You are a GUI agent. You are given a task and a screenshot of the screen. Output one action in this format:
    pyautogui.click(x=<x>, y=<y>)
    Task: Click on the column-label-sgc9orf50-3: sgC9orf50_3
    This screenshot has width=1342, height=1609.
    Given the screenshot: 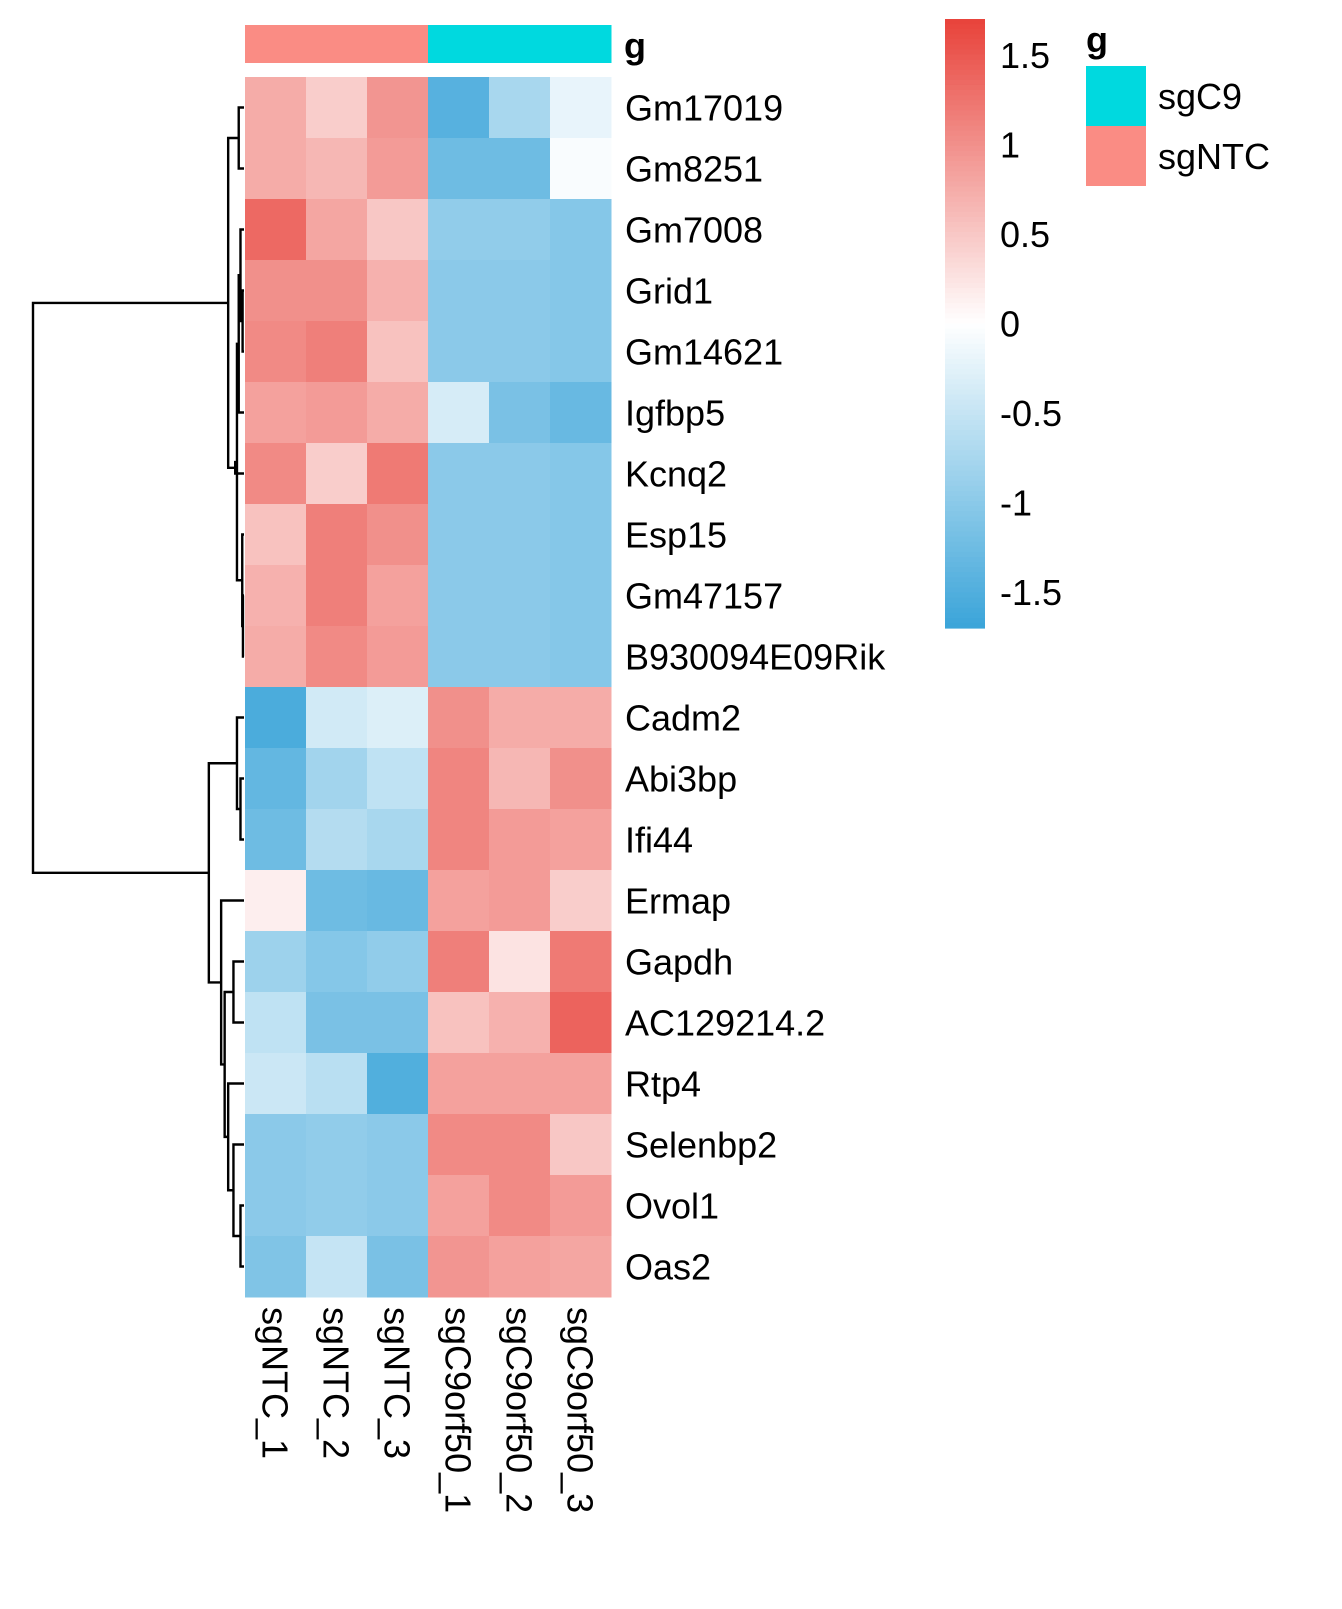 What is the action you would take?
    pyautogui.click(x=580, y=1410)
    